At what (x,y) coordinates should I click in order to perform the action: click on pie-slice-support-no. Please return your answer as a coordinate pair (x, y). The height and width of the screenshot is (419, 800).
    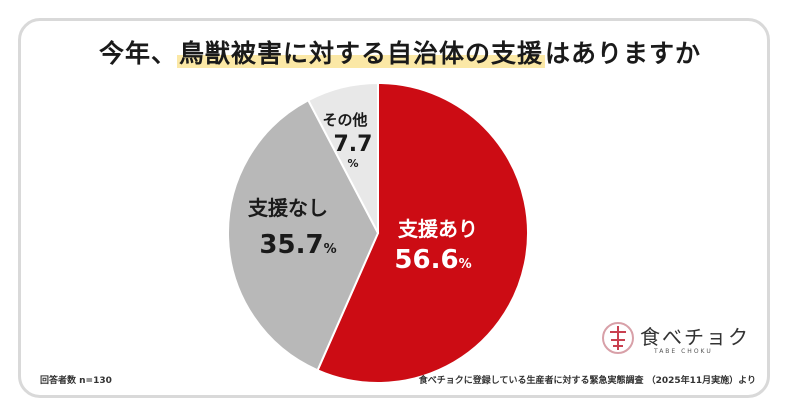
    Looking at the image, I should click on (303, 235).